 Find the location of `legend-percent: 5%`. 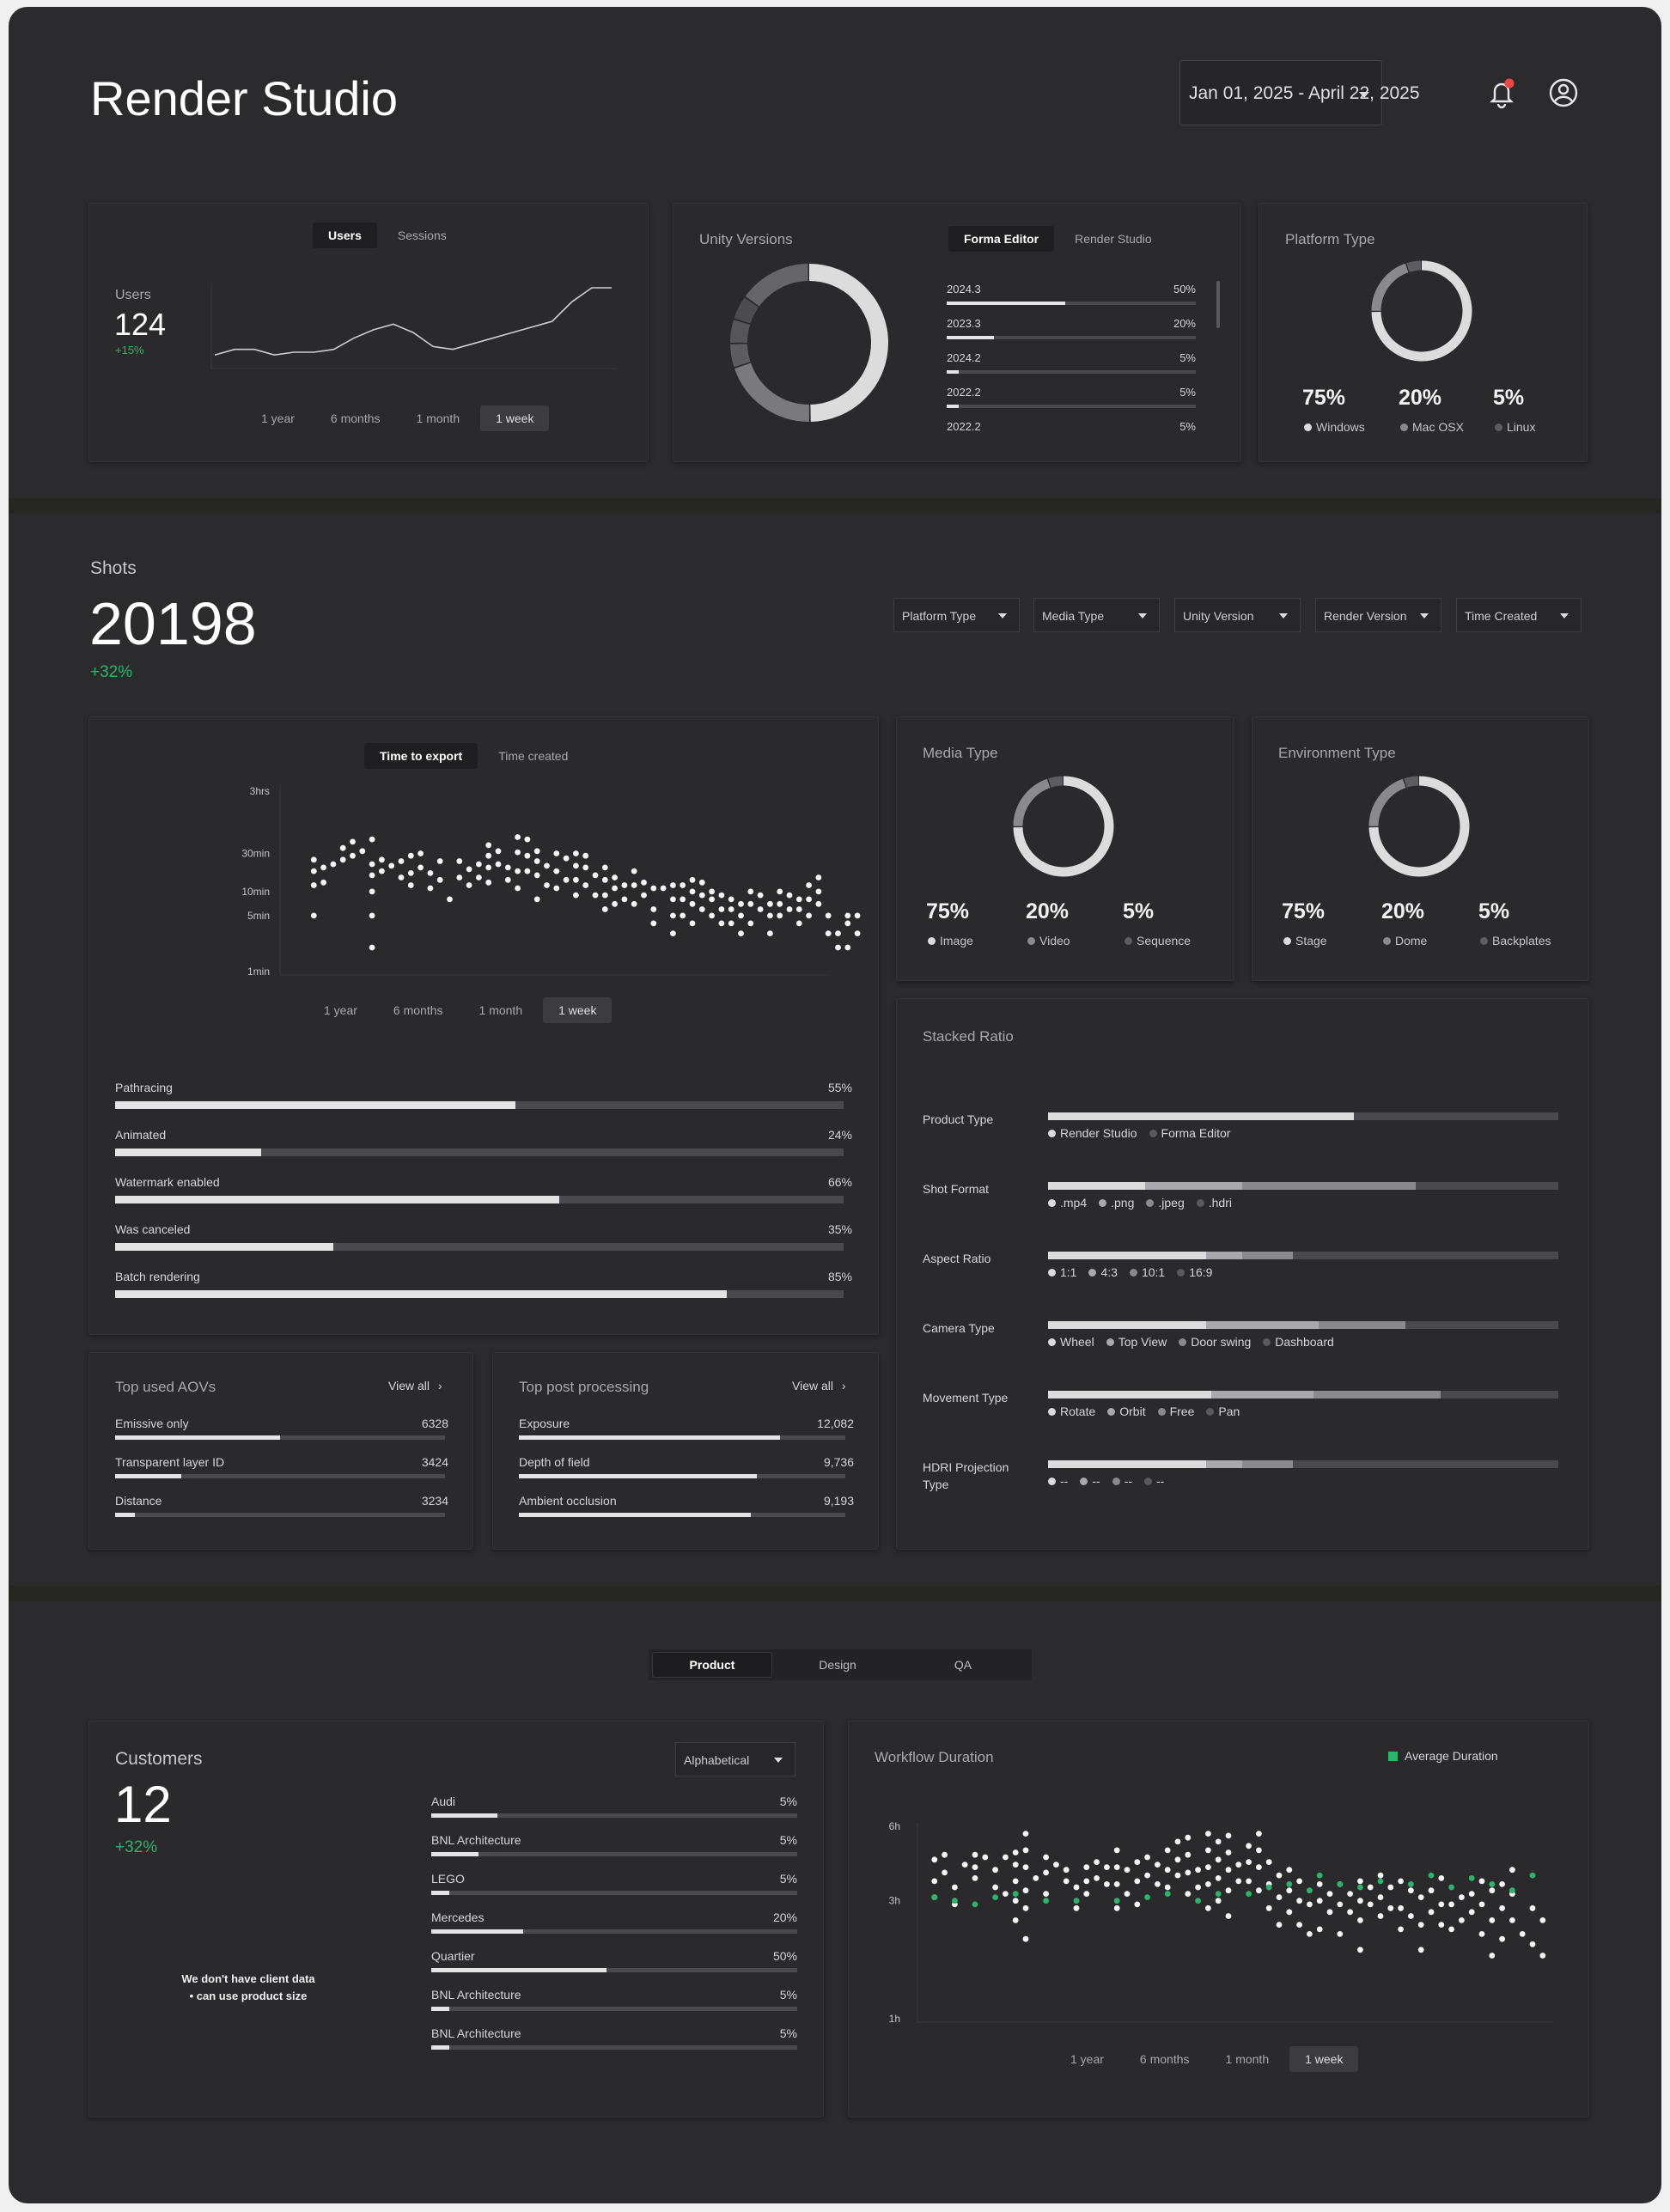

legend-percent: 5% is located at coordinates (1494, 911).